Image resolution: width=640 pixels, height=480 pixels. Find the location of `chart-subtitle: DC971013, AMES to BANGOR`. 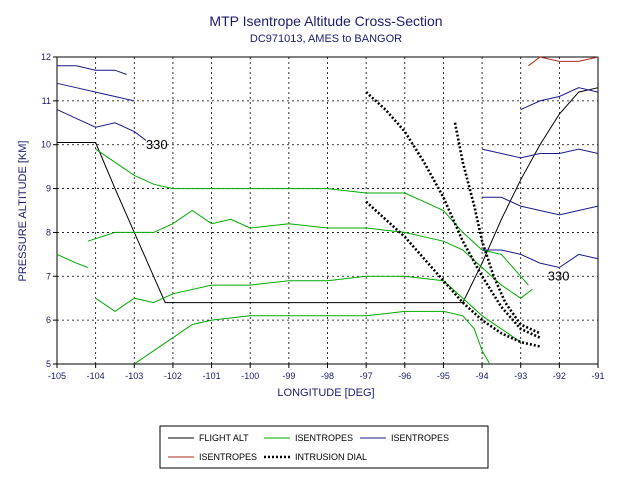

chart-subtitle: DC971013, AMES to BANGOR is located at coordinates (326, 39).